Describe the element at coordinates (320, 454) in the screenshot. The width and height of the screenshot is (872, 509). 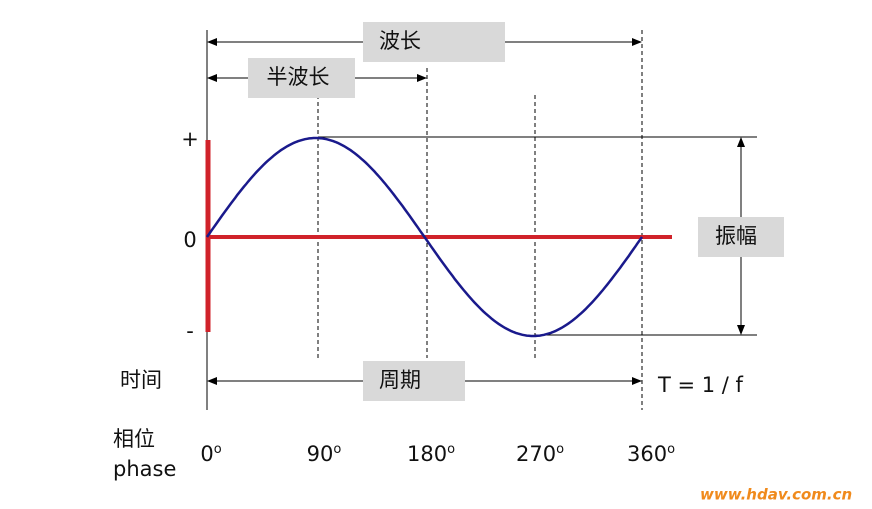
I see `phase-tick-value: 90` at that location.